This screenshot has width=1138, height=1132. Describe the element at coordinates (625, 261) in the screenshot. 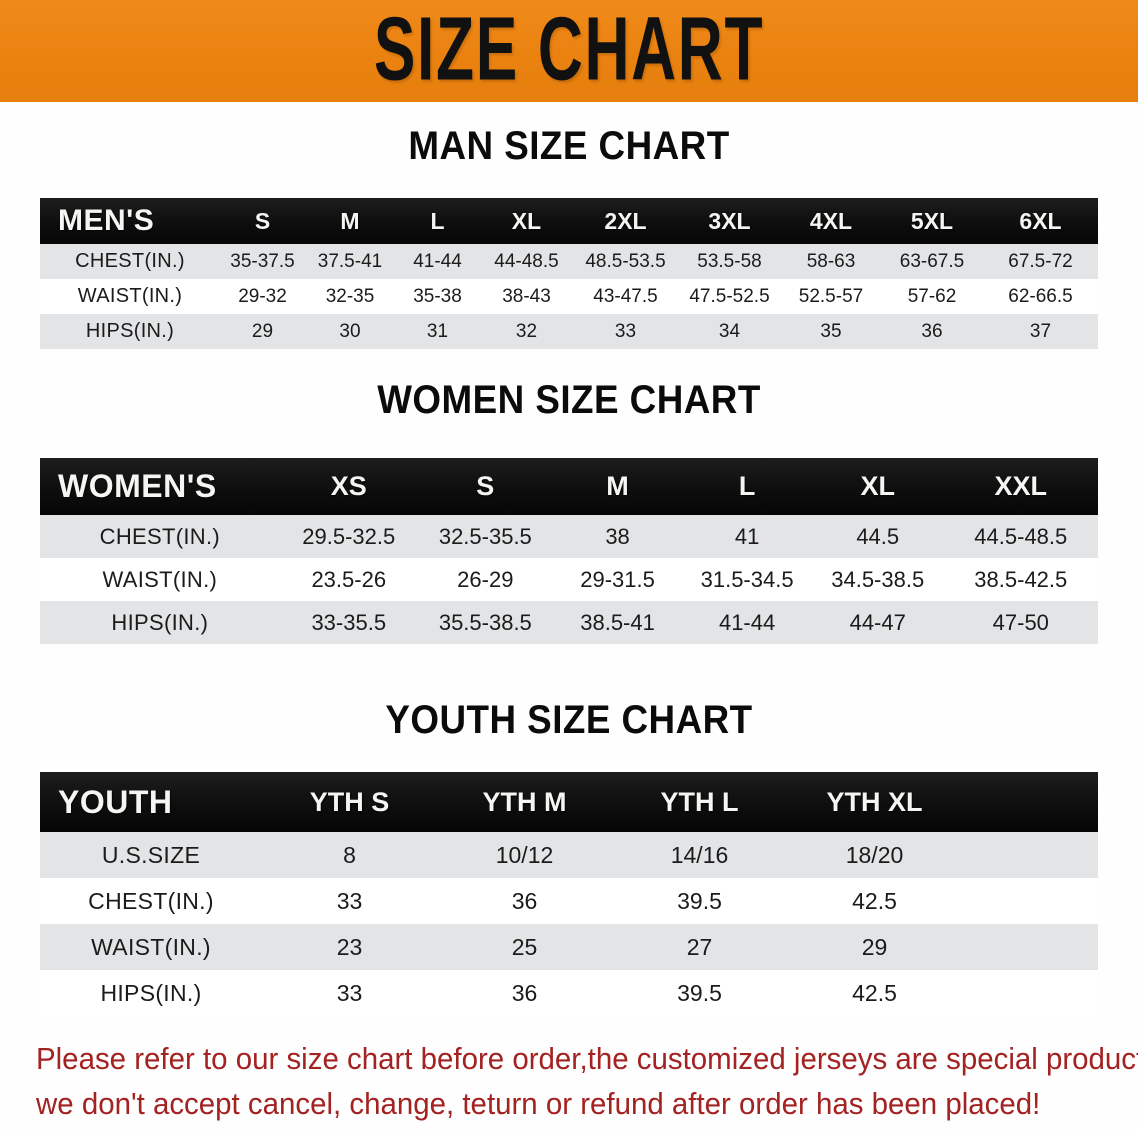

I see `man-cell-r1-c5: 48.5-53.5` at that location.